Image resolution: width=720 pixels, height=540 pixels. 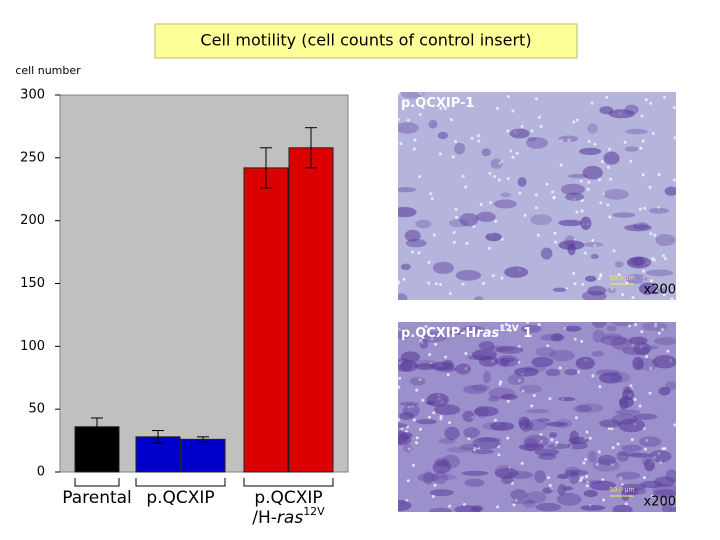 What do you see at coordinates (487, 333) in the screenshot?
I see `label-part: ras` at bounding box center [487, 333].